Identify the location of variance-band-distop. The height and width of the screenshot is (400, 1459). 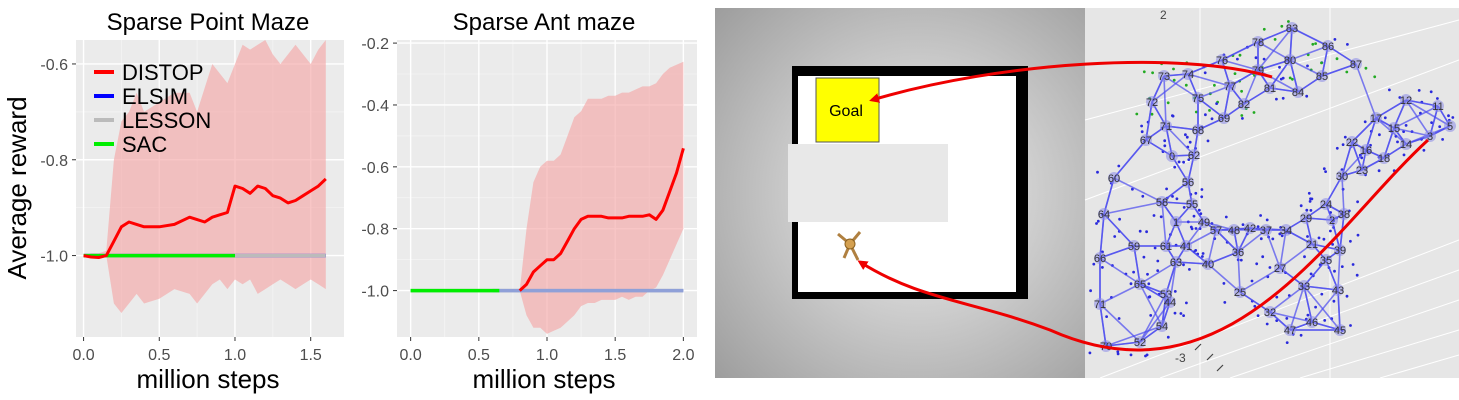
(601, 197).